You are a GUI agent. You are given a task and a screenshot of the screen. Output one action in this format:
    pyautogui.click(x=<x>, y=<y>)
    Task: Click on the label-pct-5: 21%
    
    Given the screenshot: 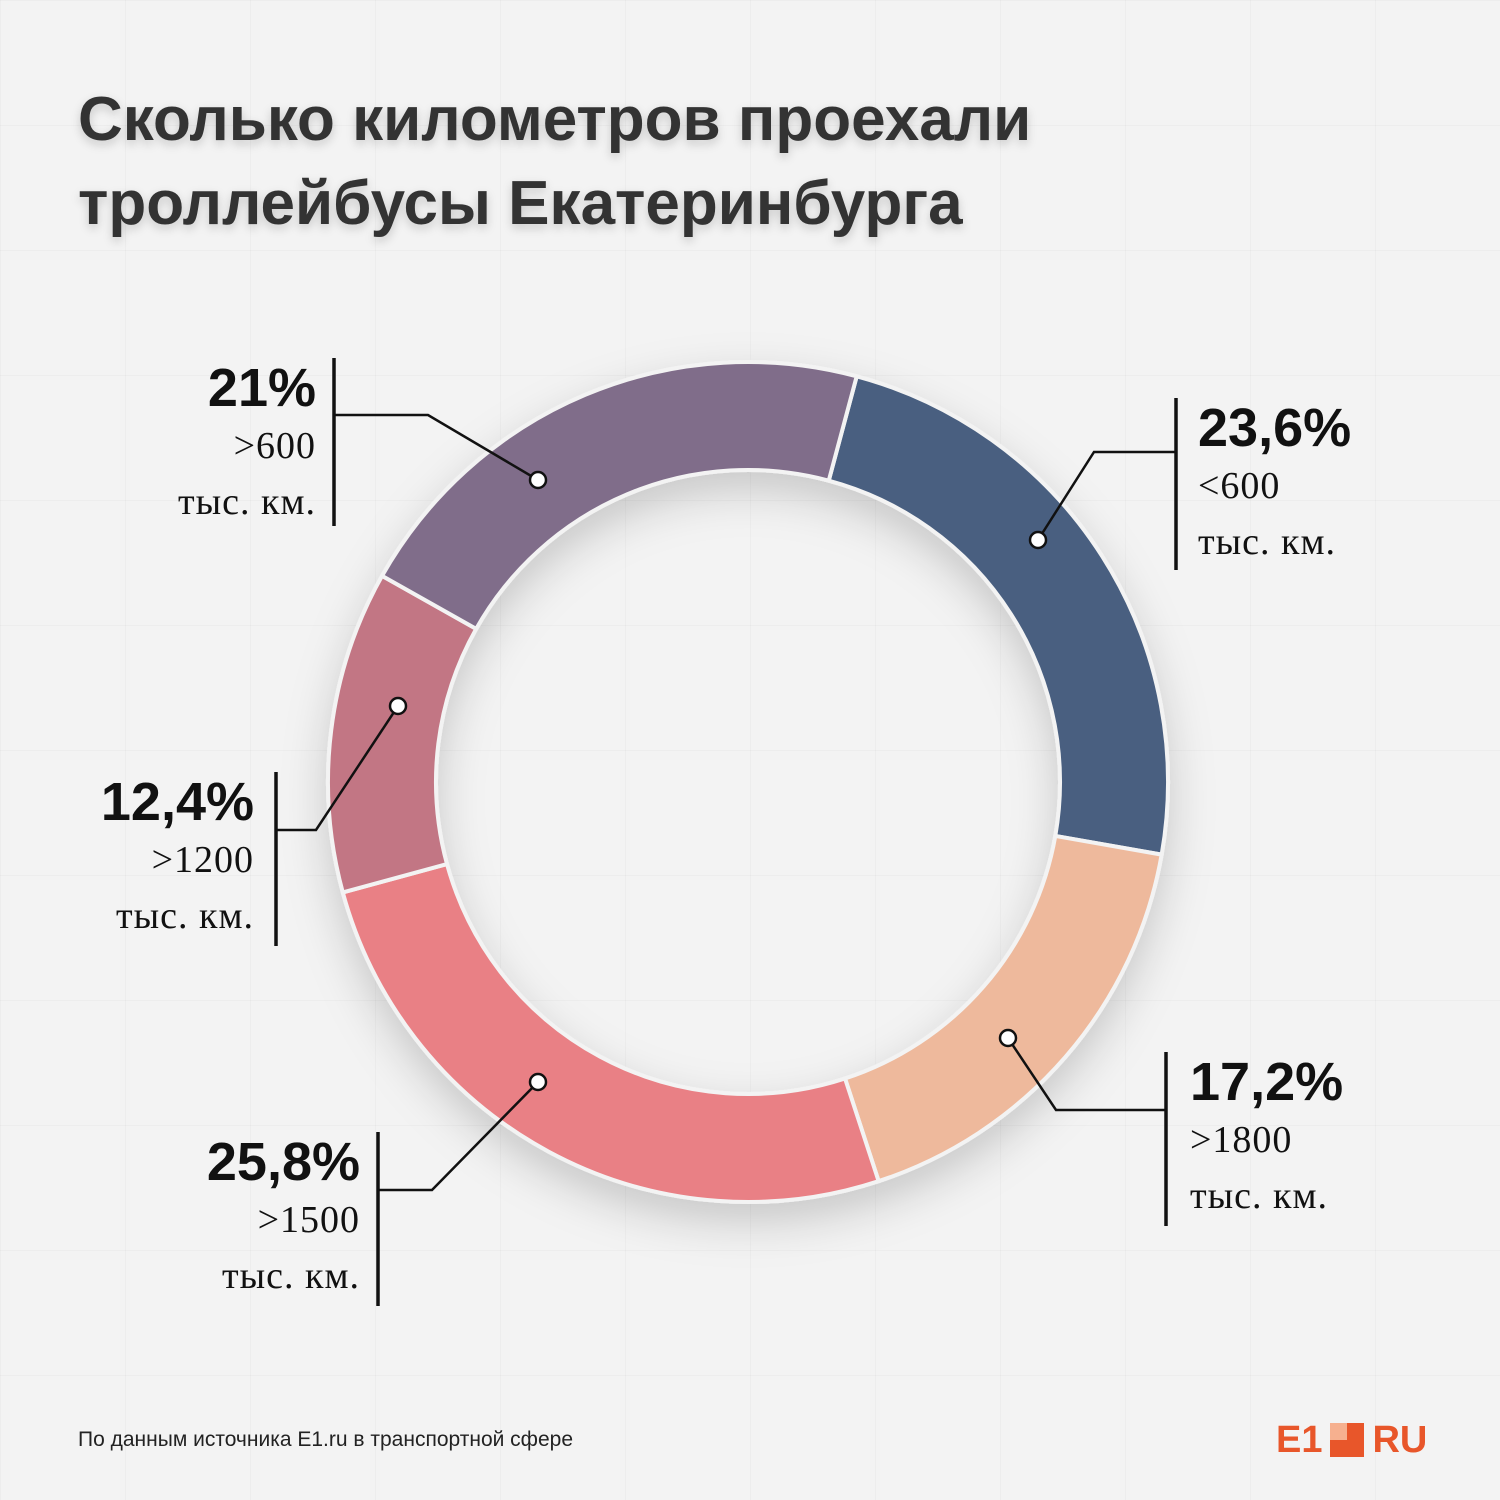 What is the action you would take?
    pyautogui.click(x=261, y=388)
    